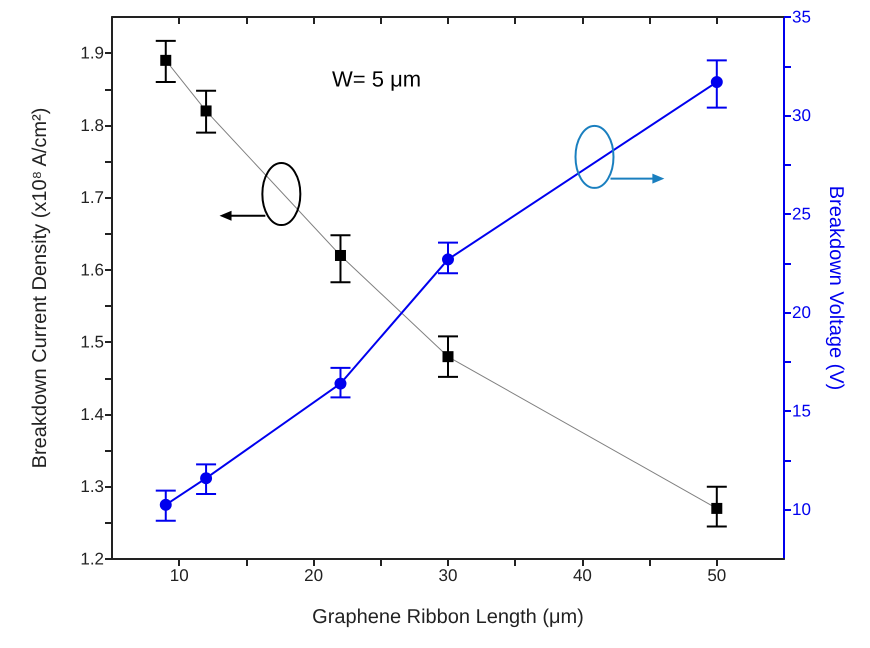  What do you see at coordinates (92, 559) in the screenshot?
I see `y-tick-label: 1.2` at bounding box center [92, 559].